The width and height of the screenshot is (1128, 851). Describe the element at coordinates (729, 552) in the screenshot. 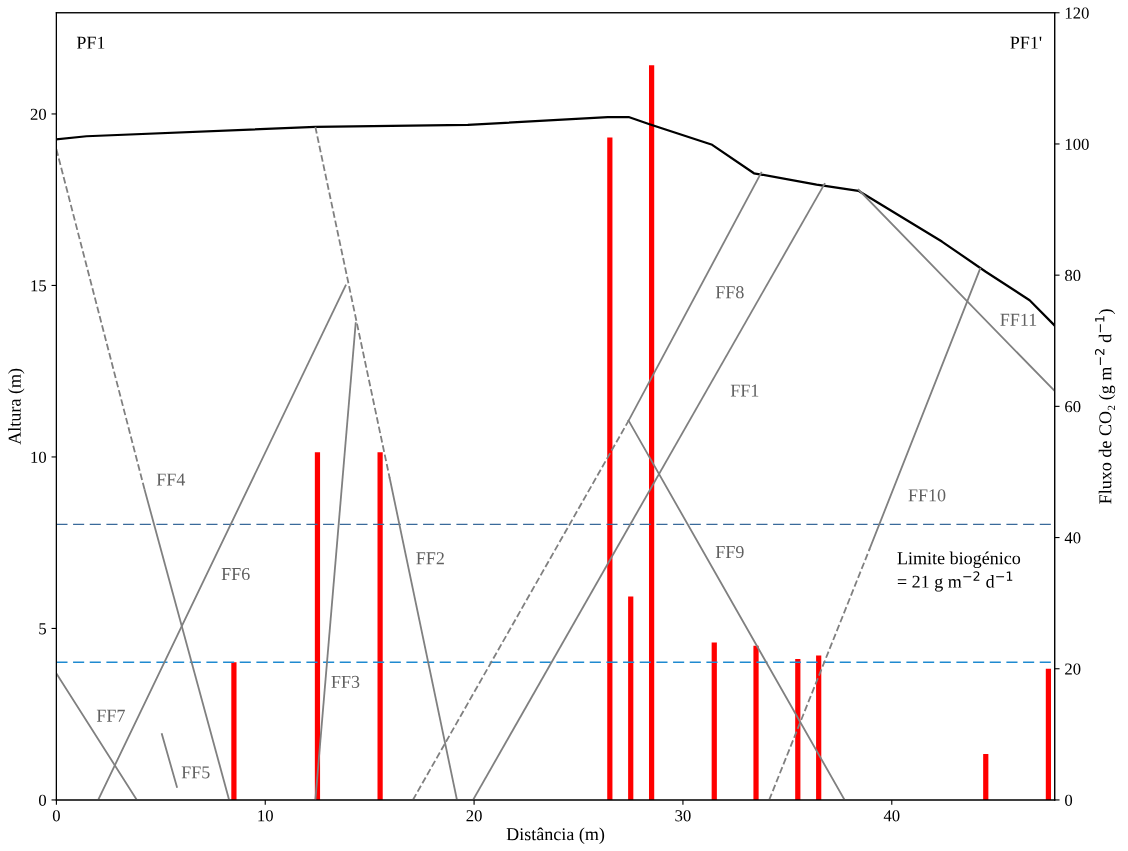

I see `annotation: FF9` at that location.